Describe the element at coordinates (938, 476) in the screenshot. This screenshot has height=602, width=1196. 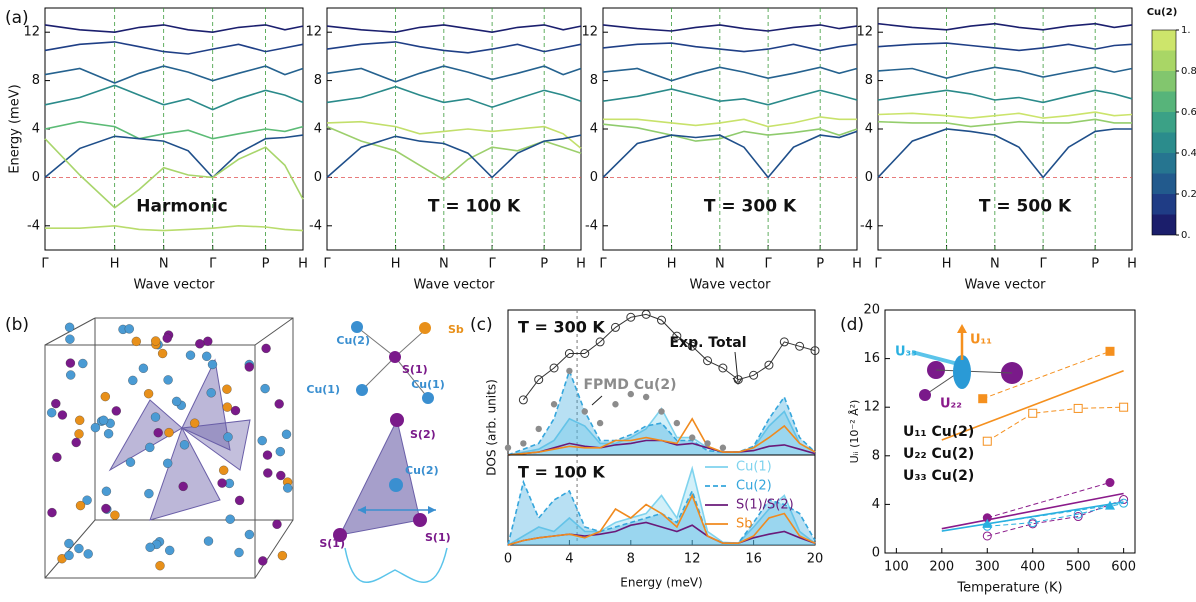
I see `legend-label: U₃₃ Cu(2)` at that location.